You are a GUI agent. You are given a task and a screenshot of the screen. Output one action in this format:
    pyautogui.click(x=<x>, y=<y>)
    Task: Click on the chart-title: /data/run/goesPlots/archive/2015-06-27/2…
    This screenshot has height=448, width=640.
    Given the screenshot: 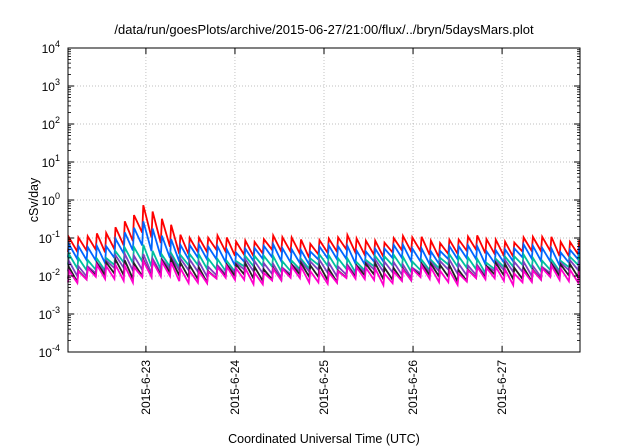 What is the action you would take?
    pyautogui.click(x=324, y=29)
    